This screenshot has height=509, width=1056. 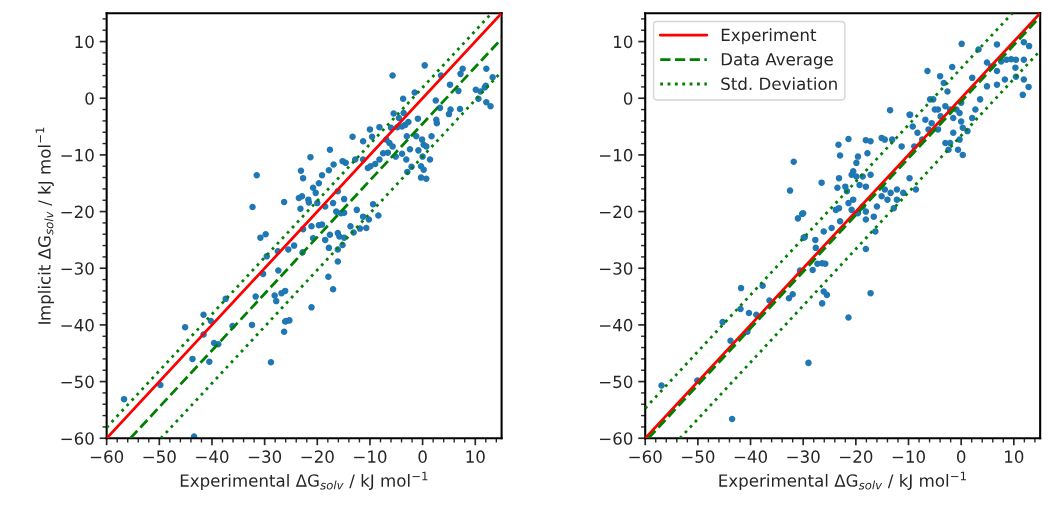 I want to click on y-axis-title: Implicit ΔG$_{solv}$ / kJ mol$^{−1}$, so click(x=44, y=225).